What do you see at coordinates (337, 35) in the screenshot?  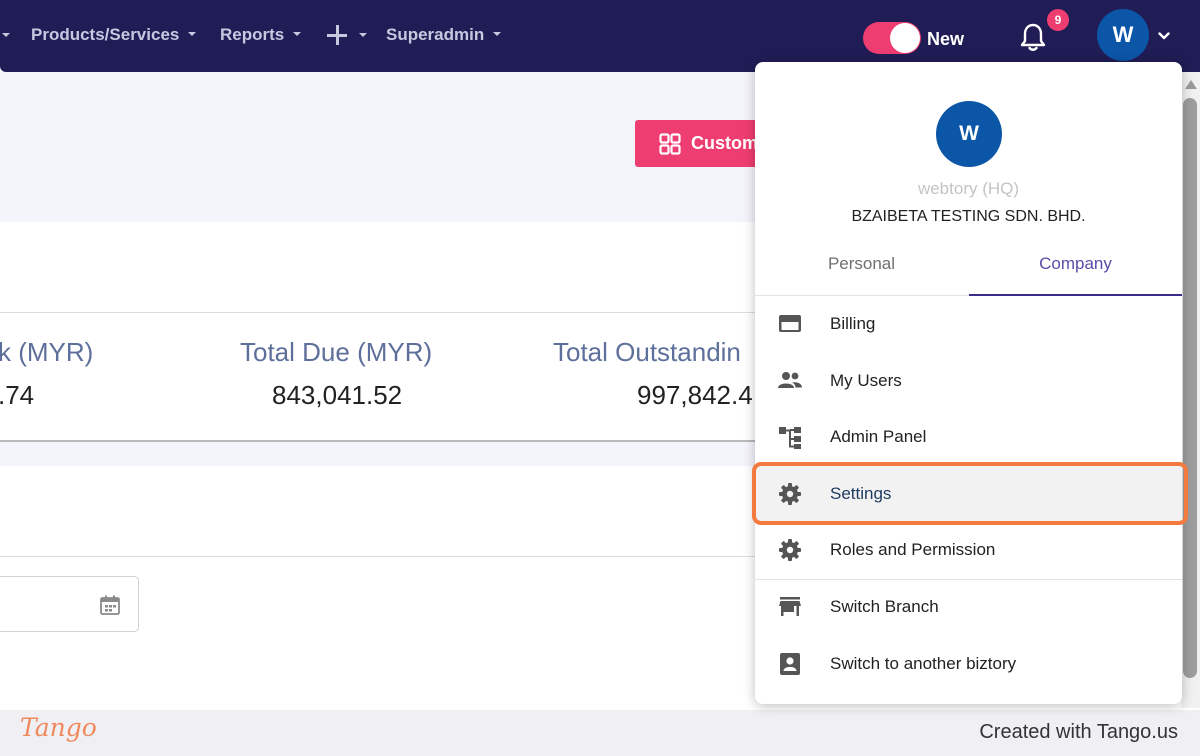 I see `add-plus-icon` at bounding box center [337, 35].